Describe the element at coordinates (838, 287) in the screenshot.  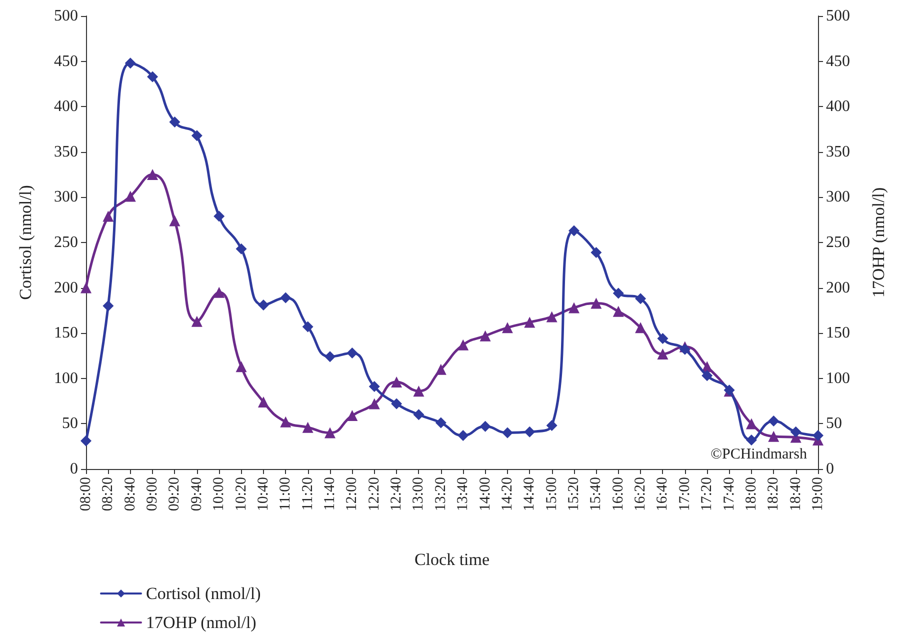
I see `y2-tick-label: 200` at that location.